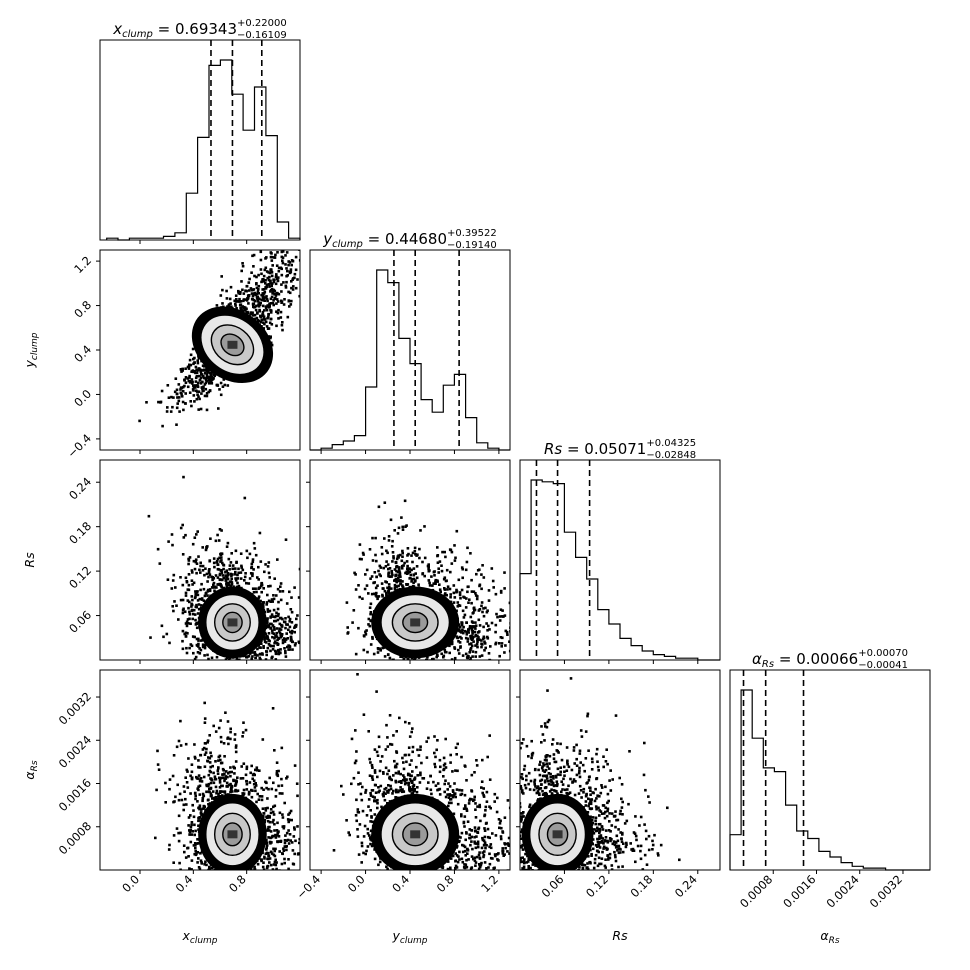 Image resolution: width=970 pixels, height=970 pixels. I want to click on title-x: xclump = 0.69343+0.22000, so click(199, 29).